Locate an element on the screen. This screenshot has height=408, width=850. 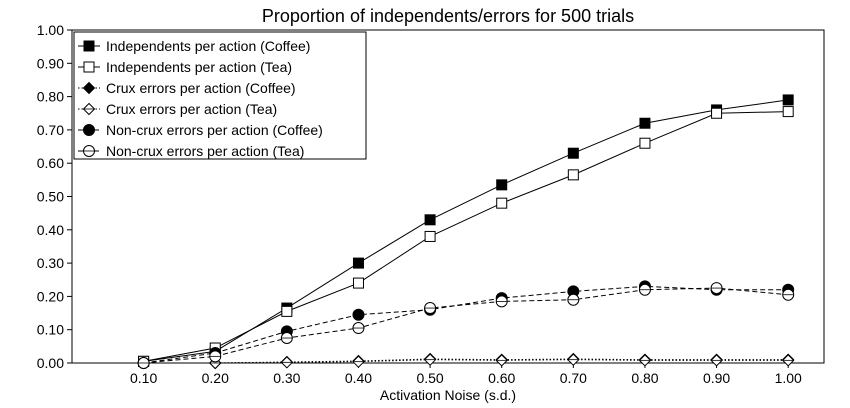
x-tick-label: 0.20 is located at coordinates (215, 378).